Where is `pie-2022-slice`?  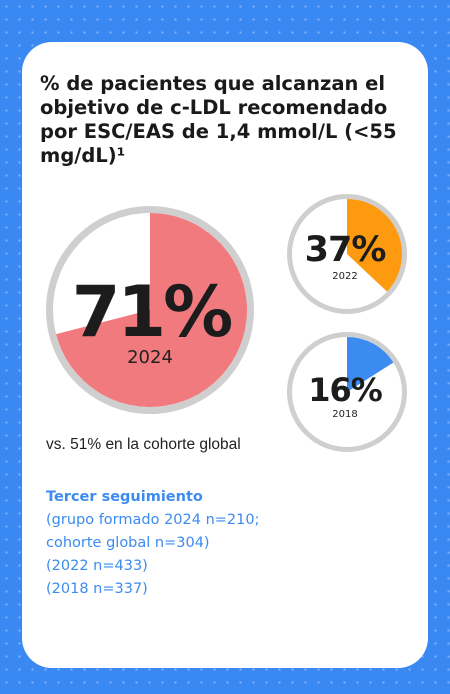
pie-2022-slice is located at coordinates (375, 245).